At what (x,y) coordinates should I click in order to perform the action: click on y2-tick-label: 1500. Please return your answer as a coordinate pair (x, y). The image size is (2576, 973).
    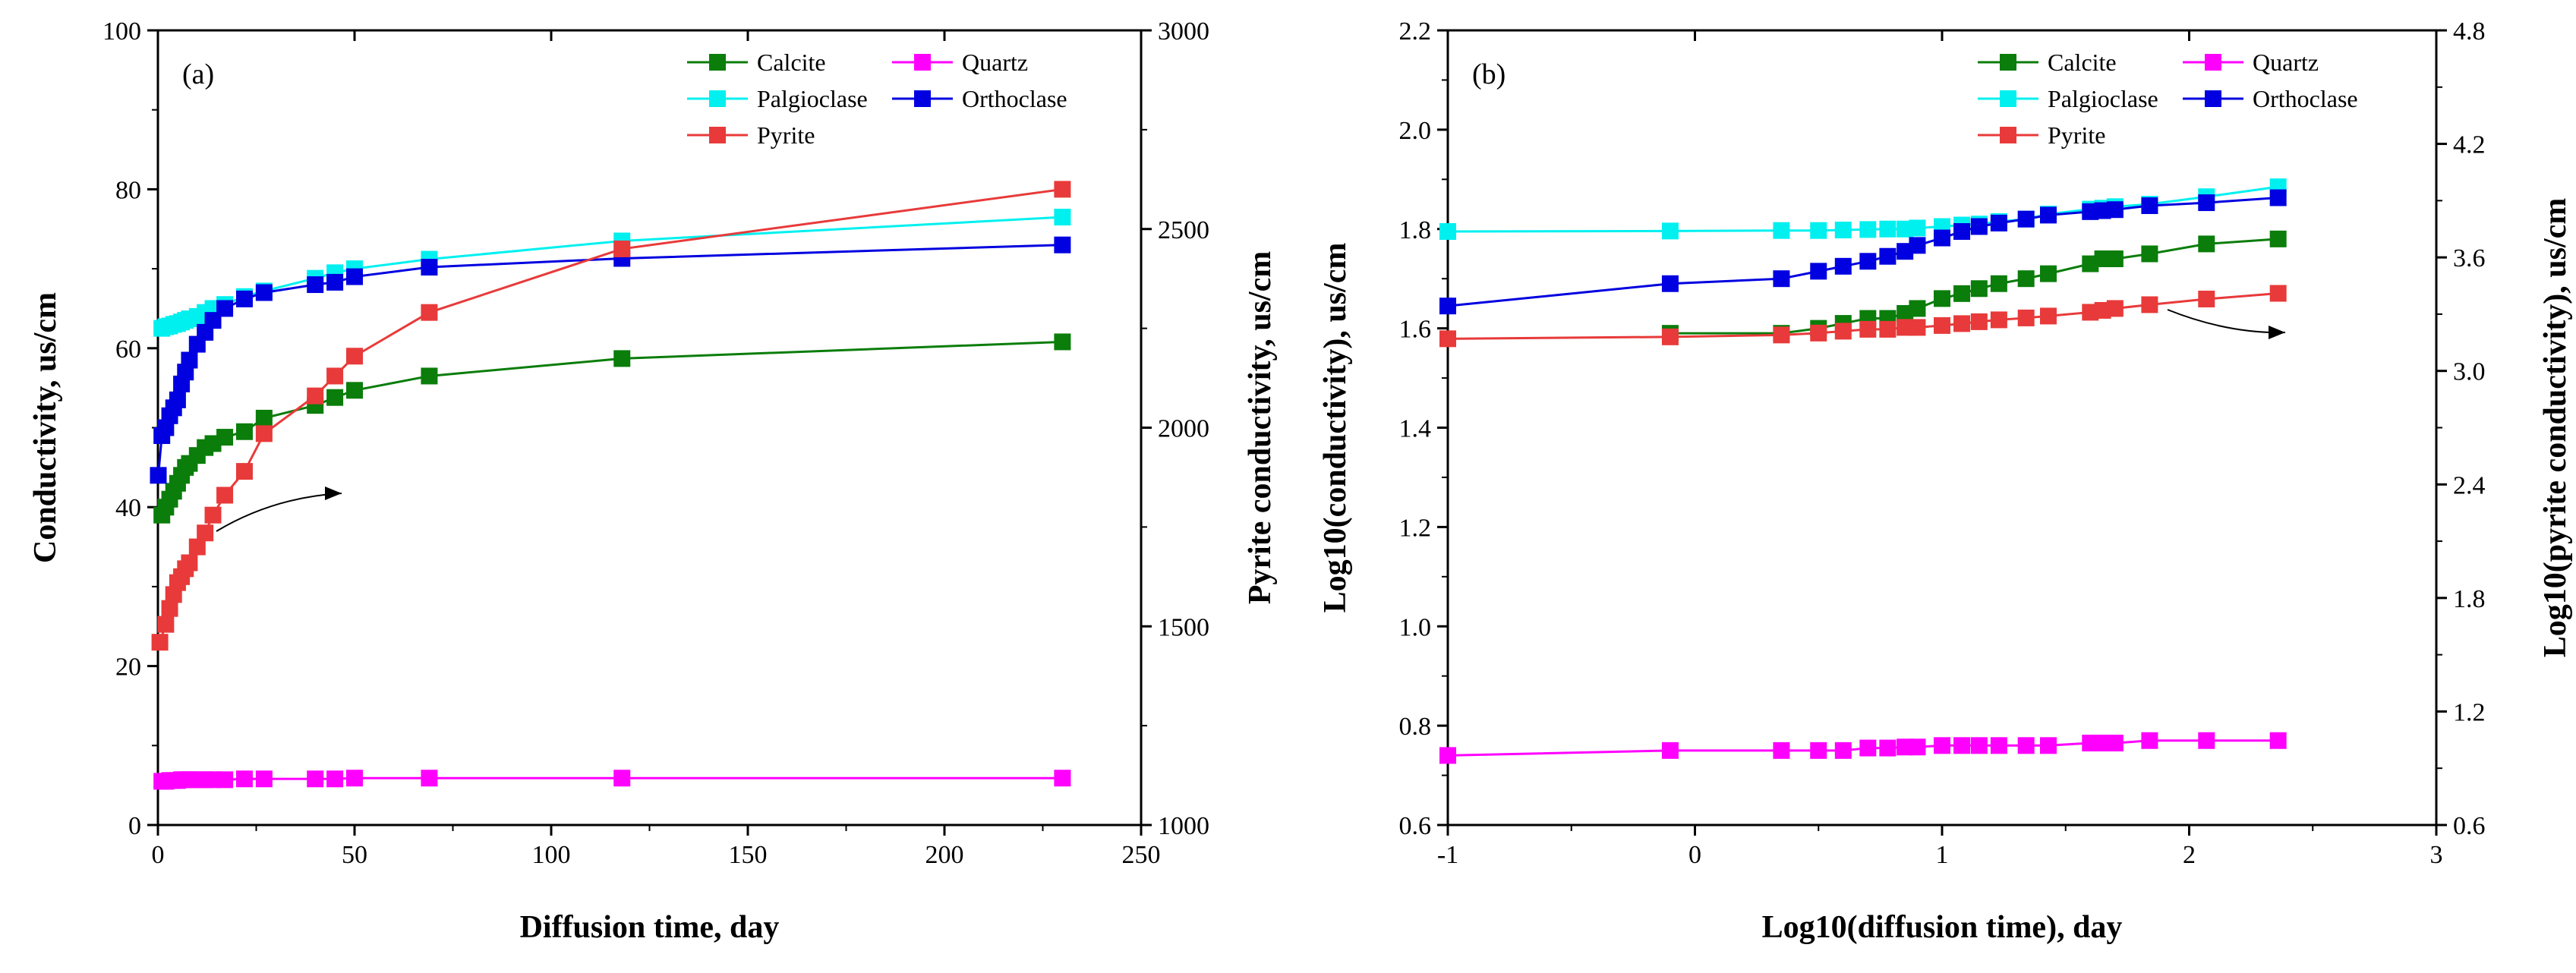
    Looking at the image, I should click on (1183, 627).